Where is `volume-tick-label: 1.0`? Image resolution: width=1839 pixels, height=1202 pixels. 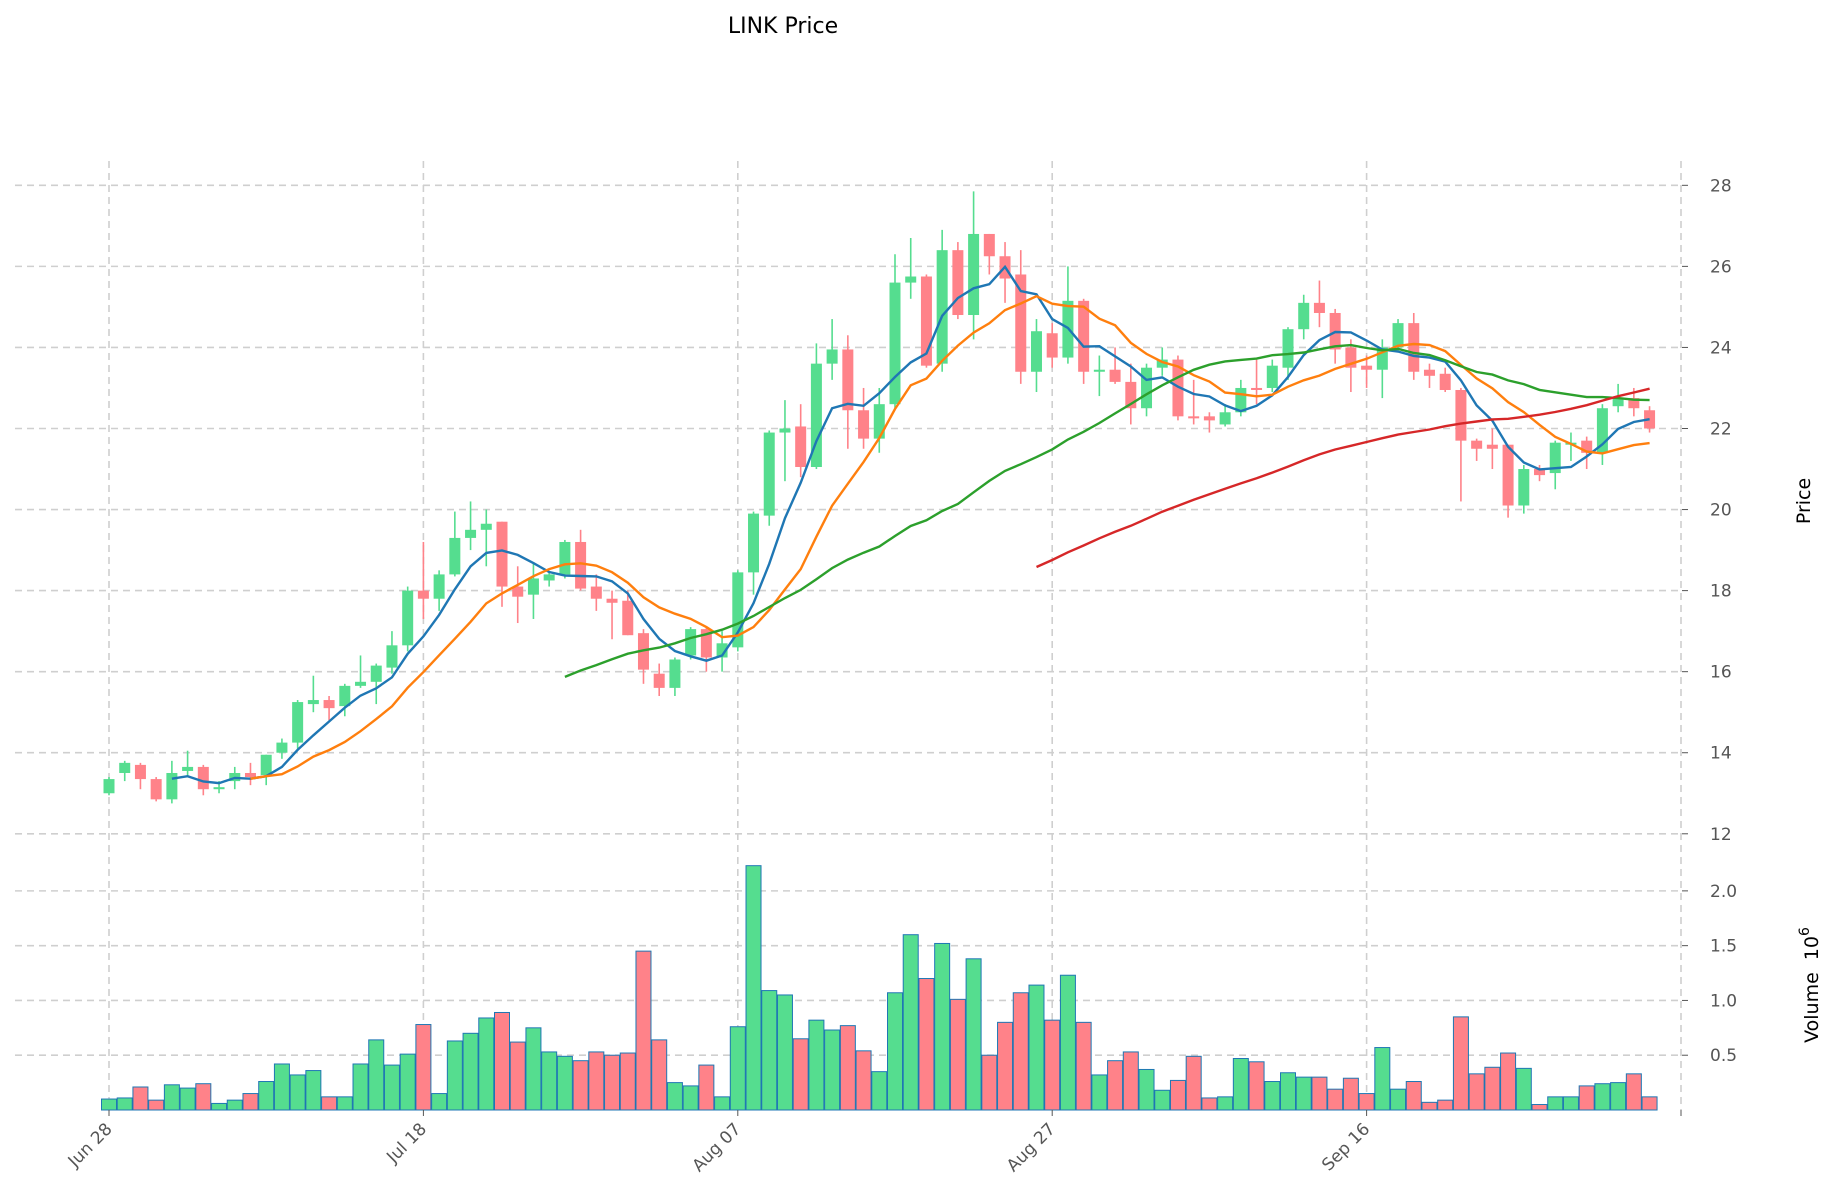 volume-tick-label: 1.0 is located at coordinates (1723, 1001).